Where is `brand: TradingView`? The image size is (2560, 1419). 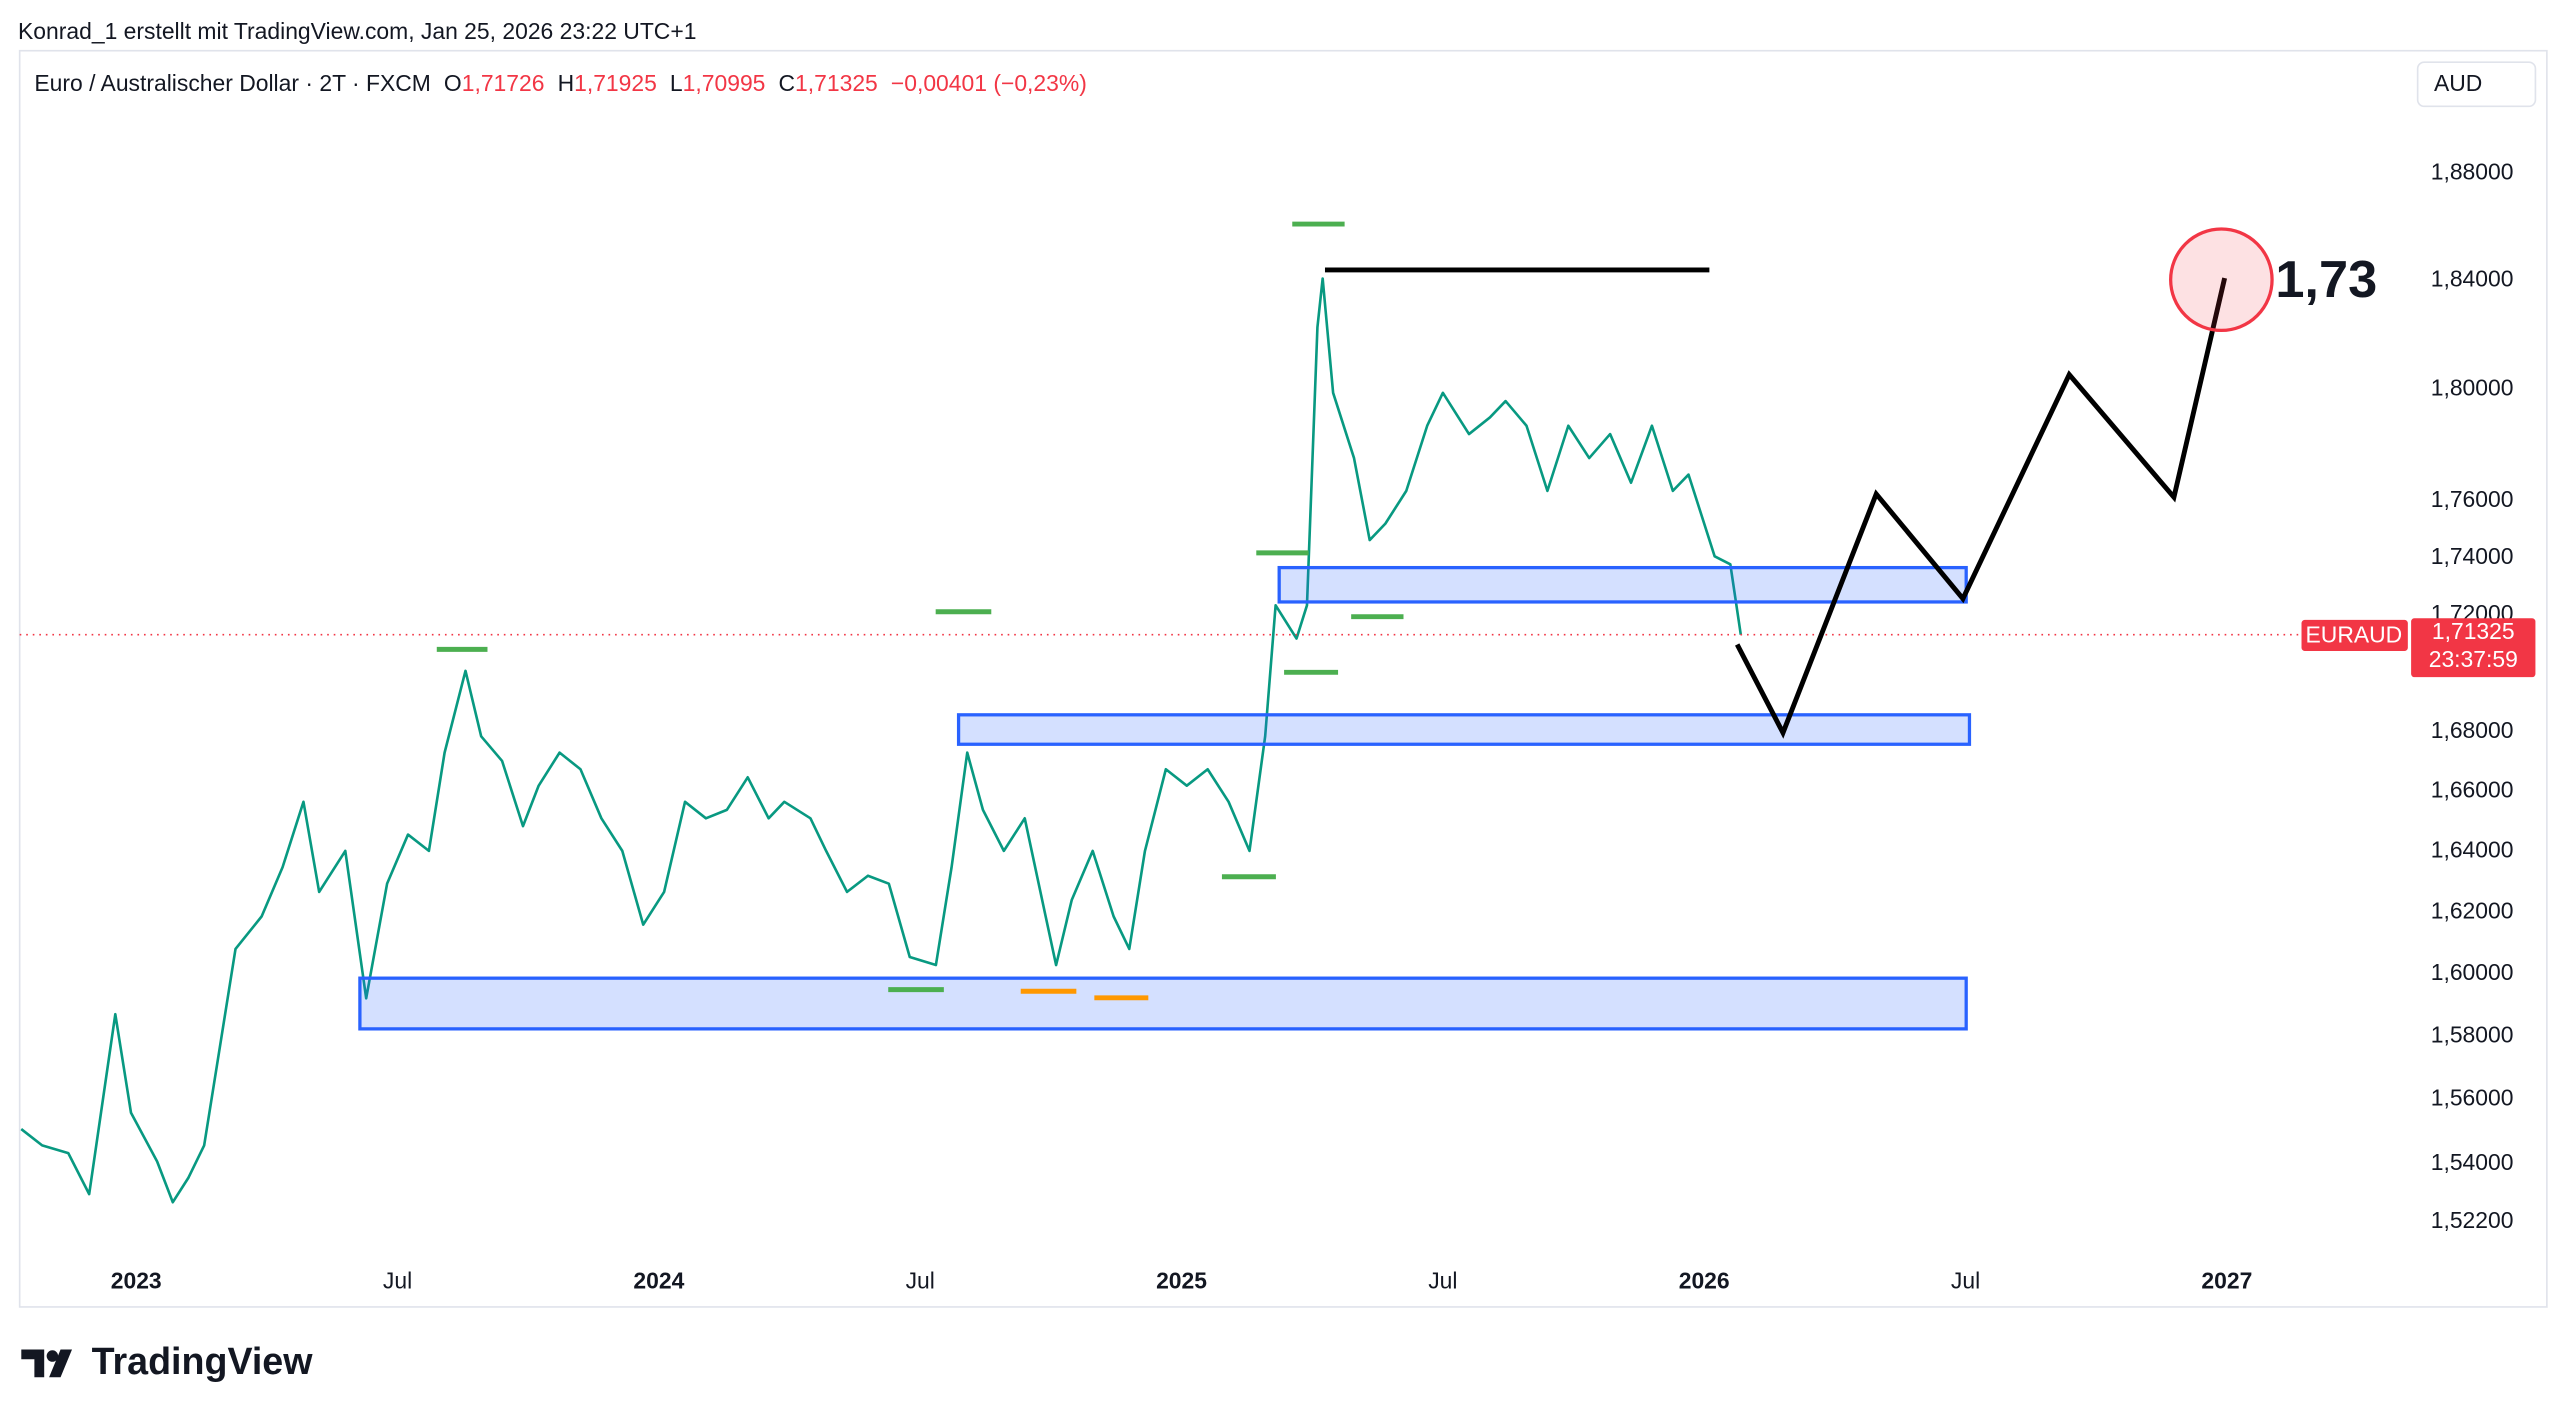
brand: TradingView is located at coordinates (203, 1361).